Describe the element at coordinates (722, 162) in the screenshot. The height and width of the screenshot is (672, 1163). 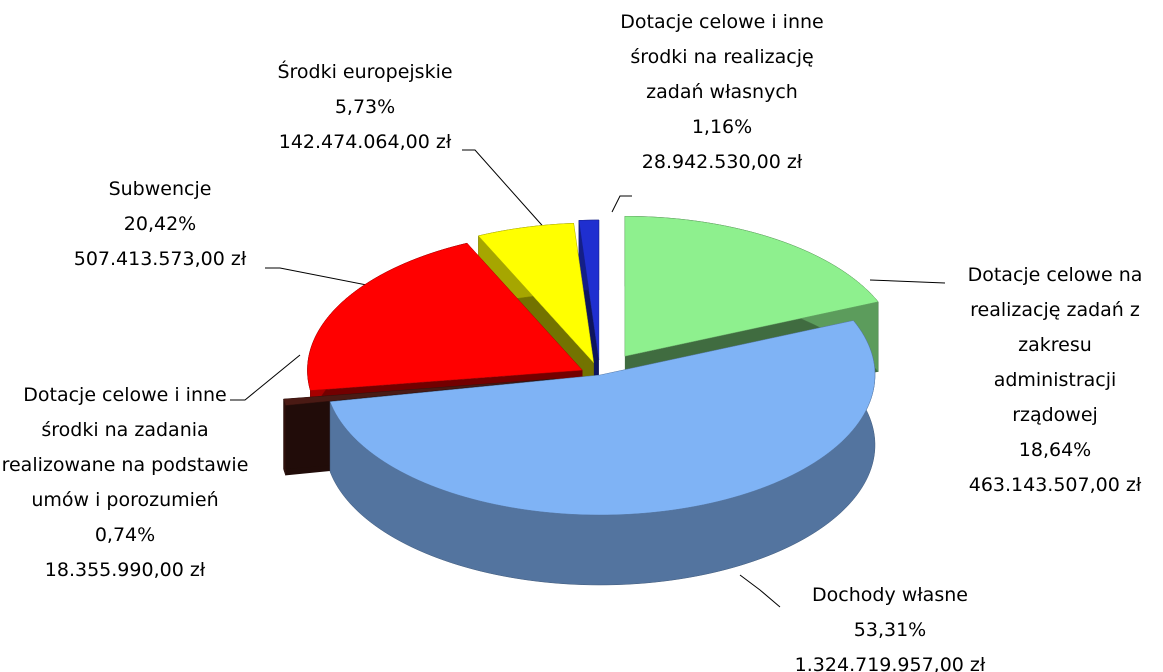
I see `slice-amount: 28.942.530,00 zł` at that location.